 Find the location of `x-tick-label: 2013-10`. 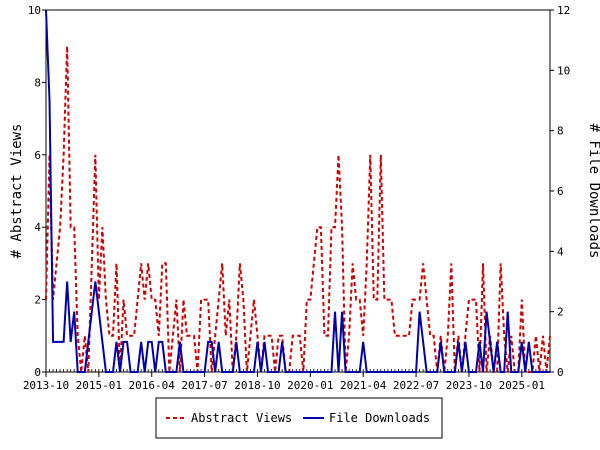

x-tick-label: 2013-10 is located at coordinates (46, 385).